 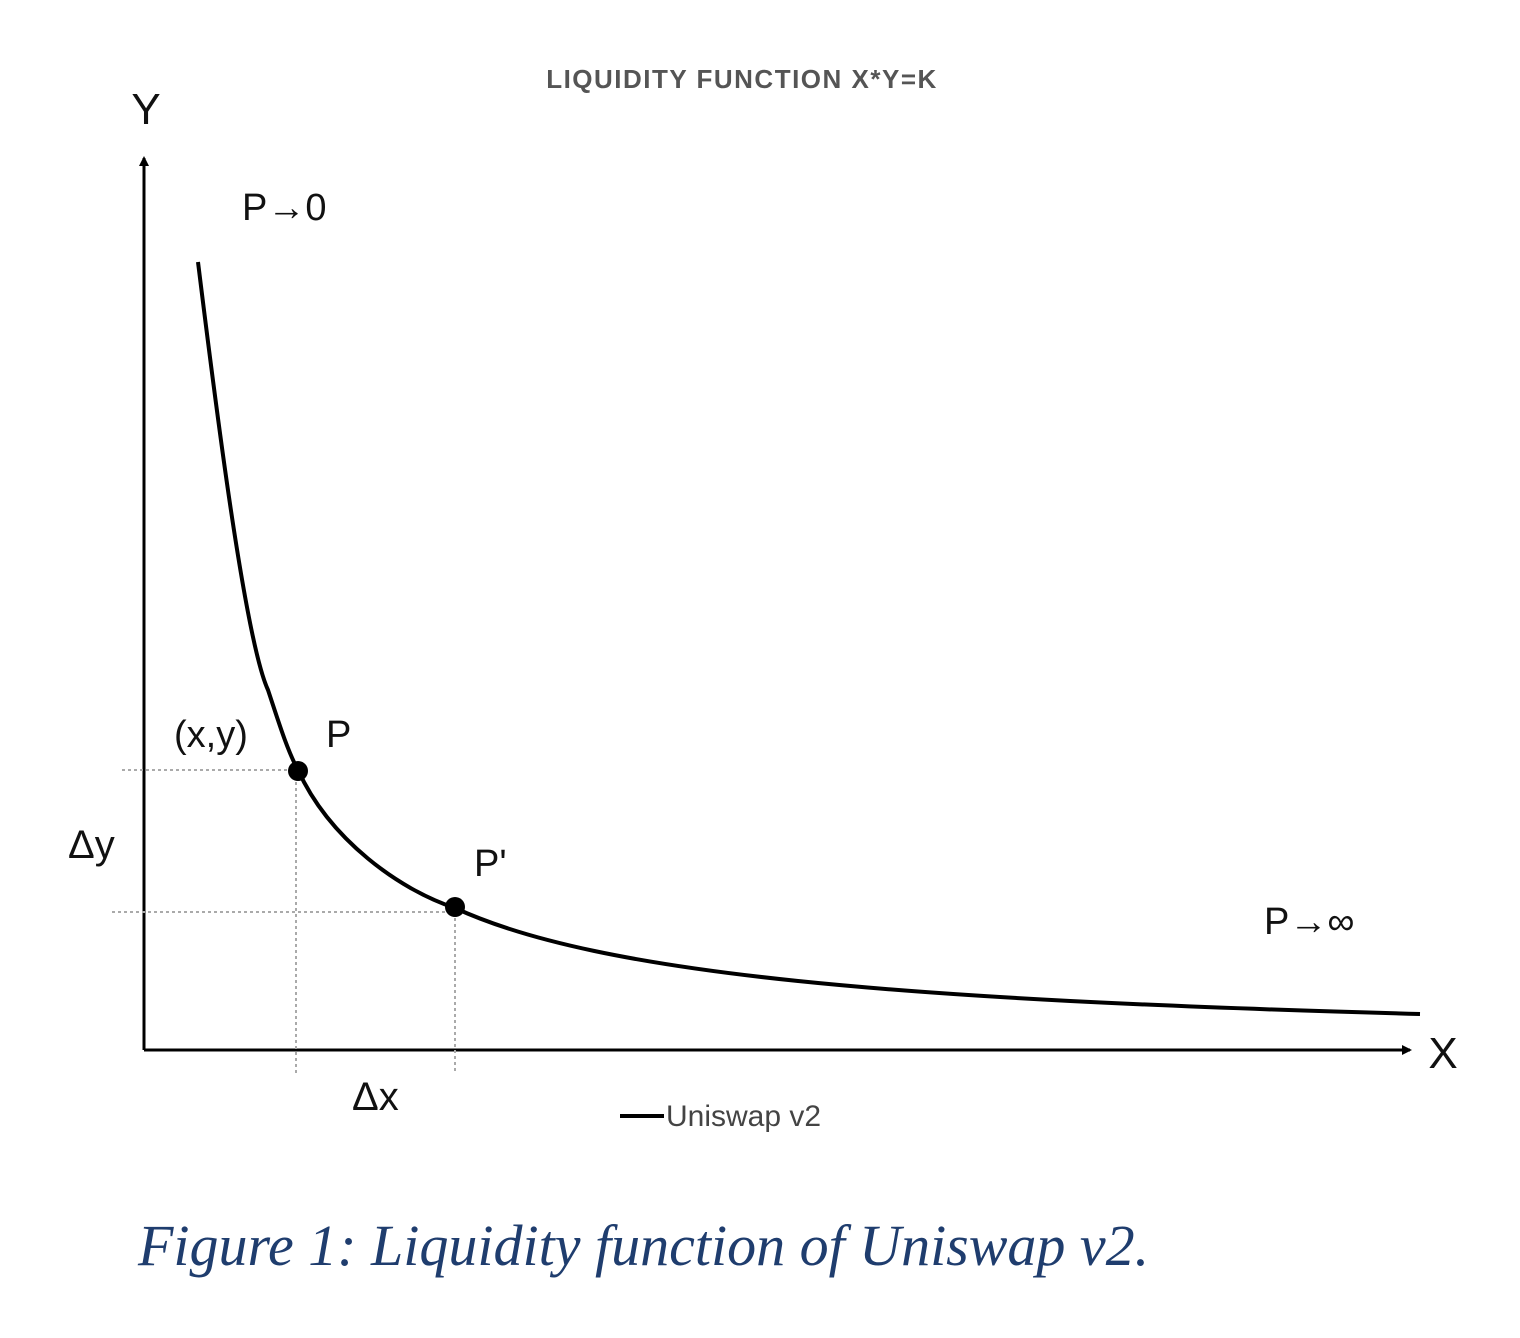 What do you see at coordinates (1309, 922) in the screenshot?
I see `high-price-annotation: P→∞` at bounding box center [1309, 922].